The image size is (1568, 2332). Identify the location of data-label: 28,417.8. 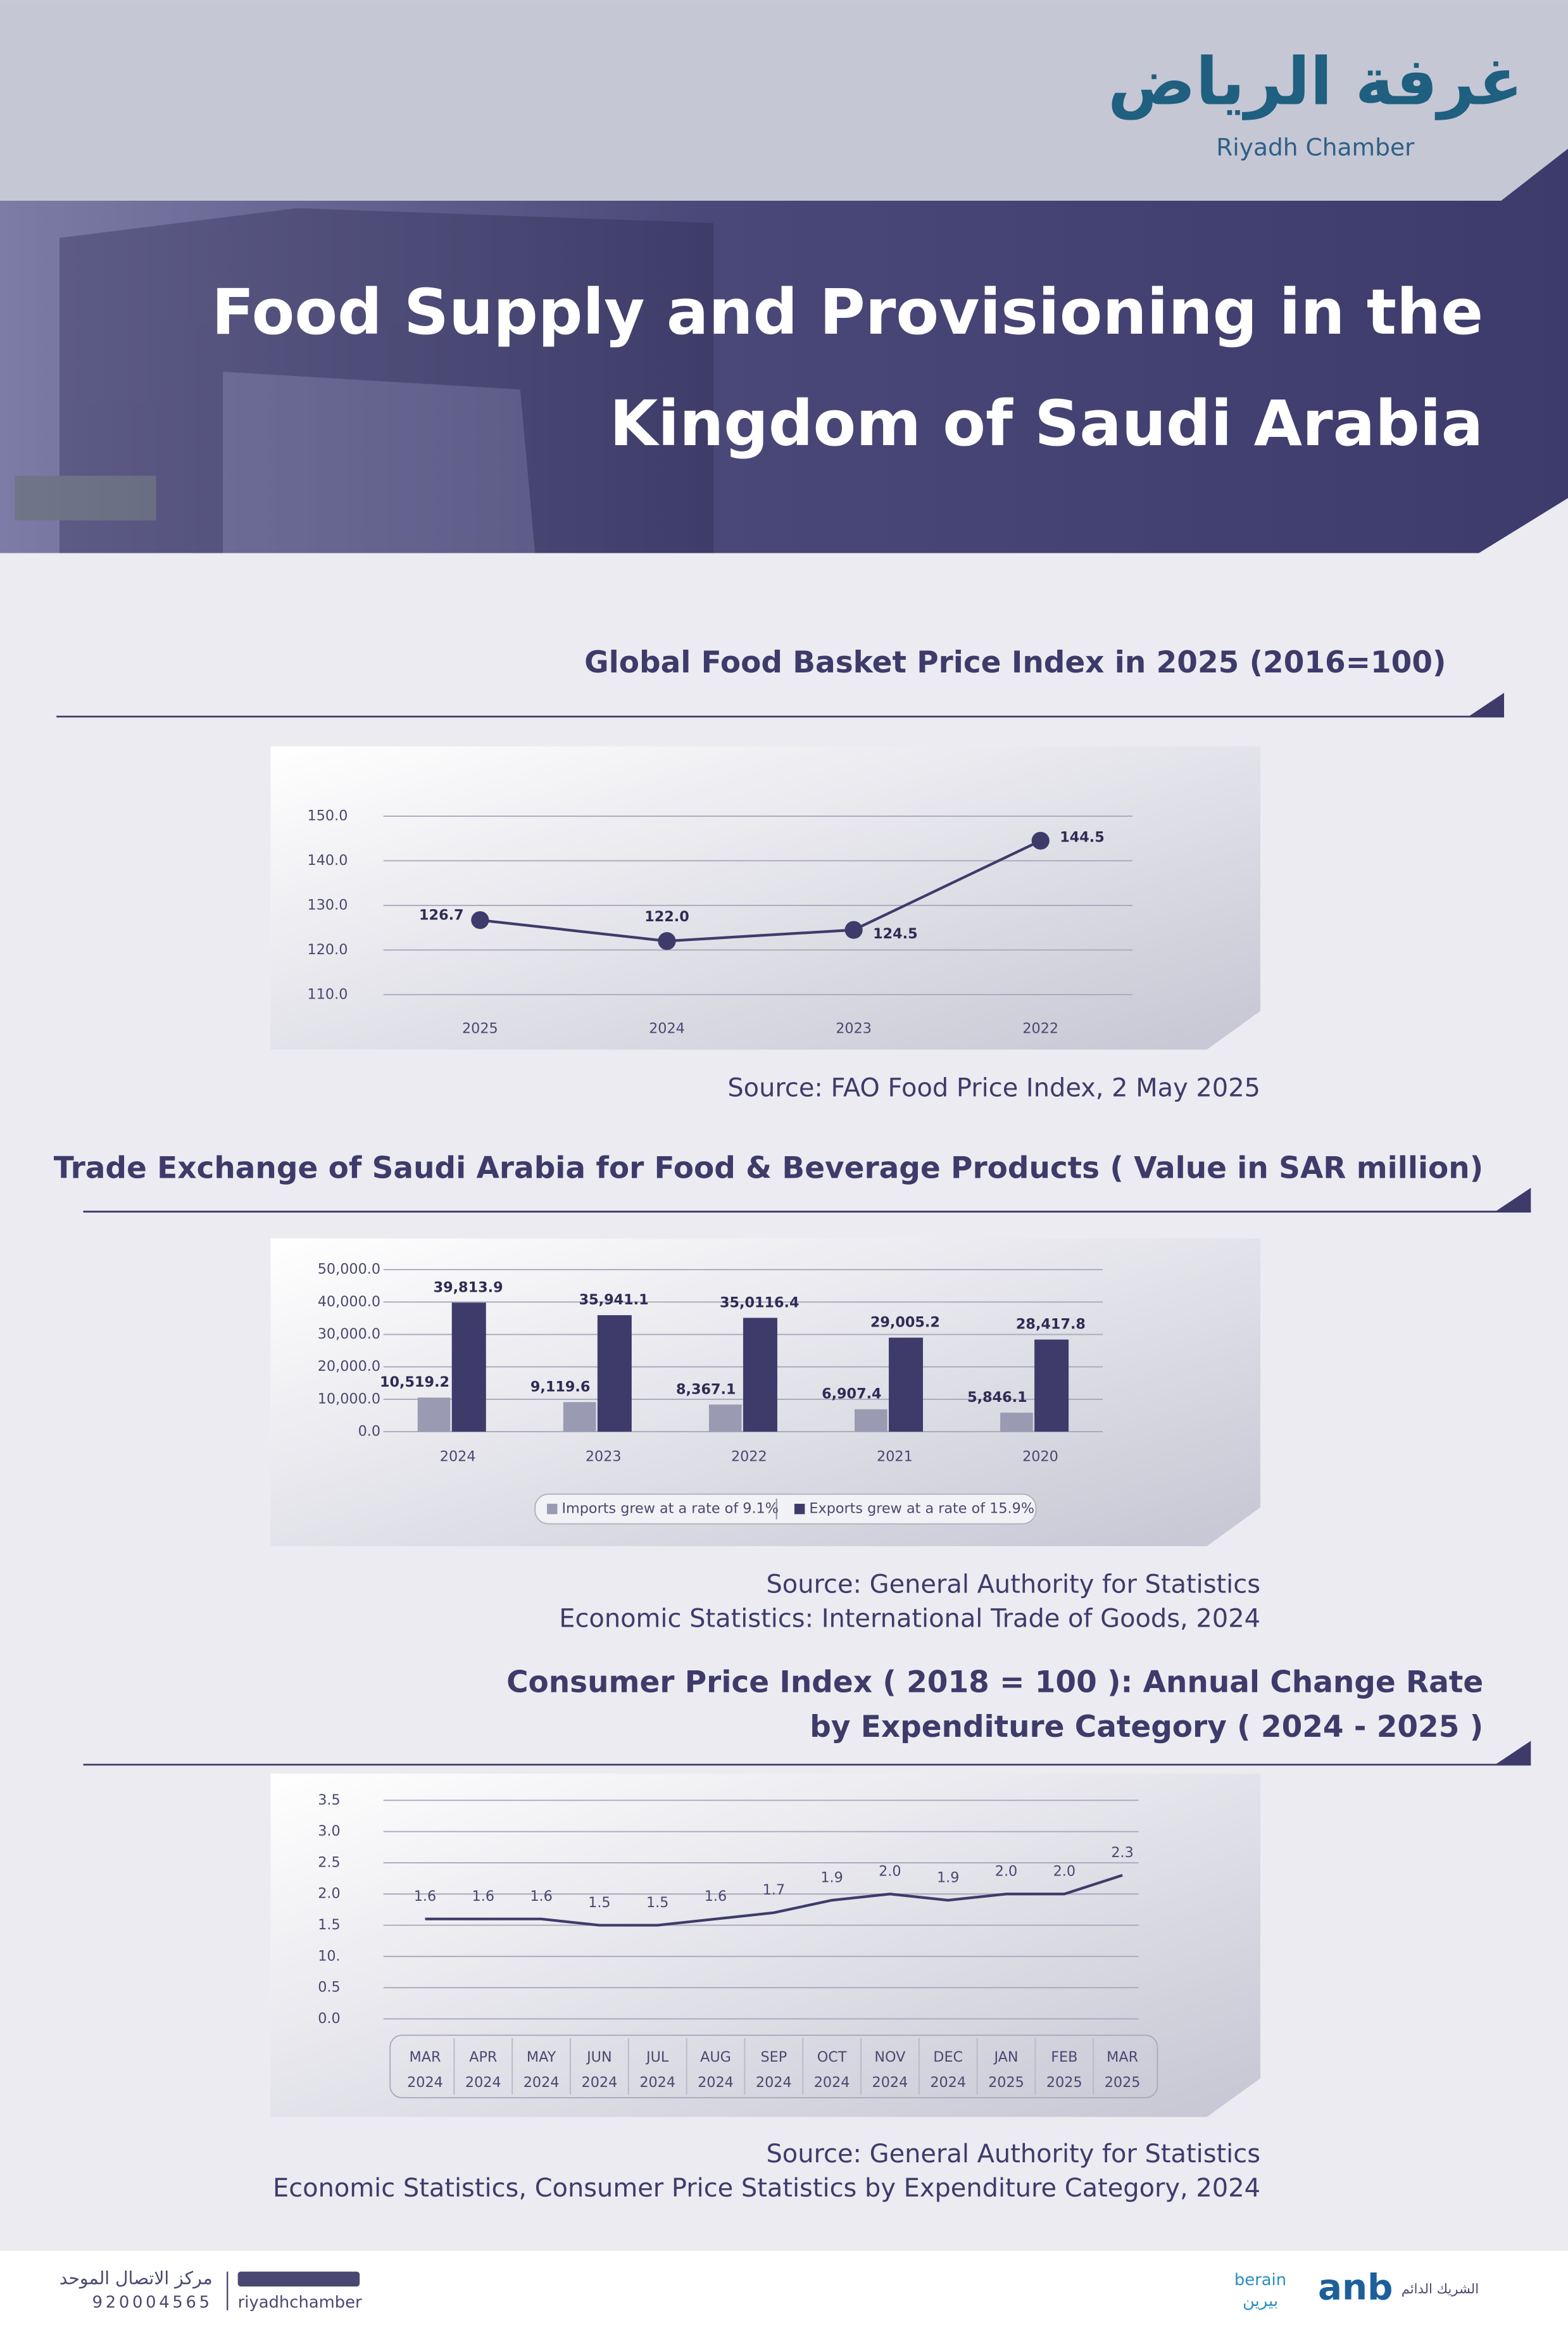
(1051, 1325).